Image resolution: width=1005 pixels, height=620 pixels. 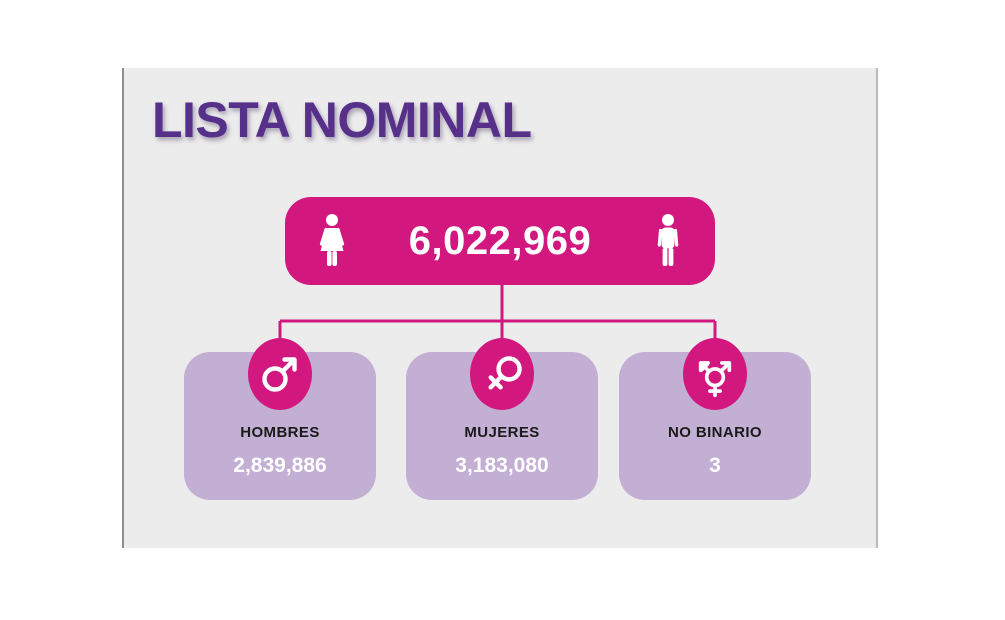 What do you see at coordinates (715, 374) in the screenshot?
I see `transgender-symbol-icon` at bounding box center [715, 374].